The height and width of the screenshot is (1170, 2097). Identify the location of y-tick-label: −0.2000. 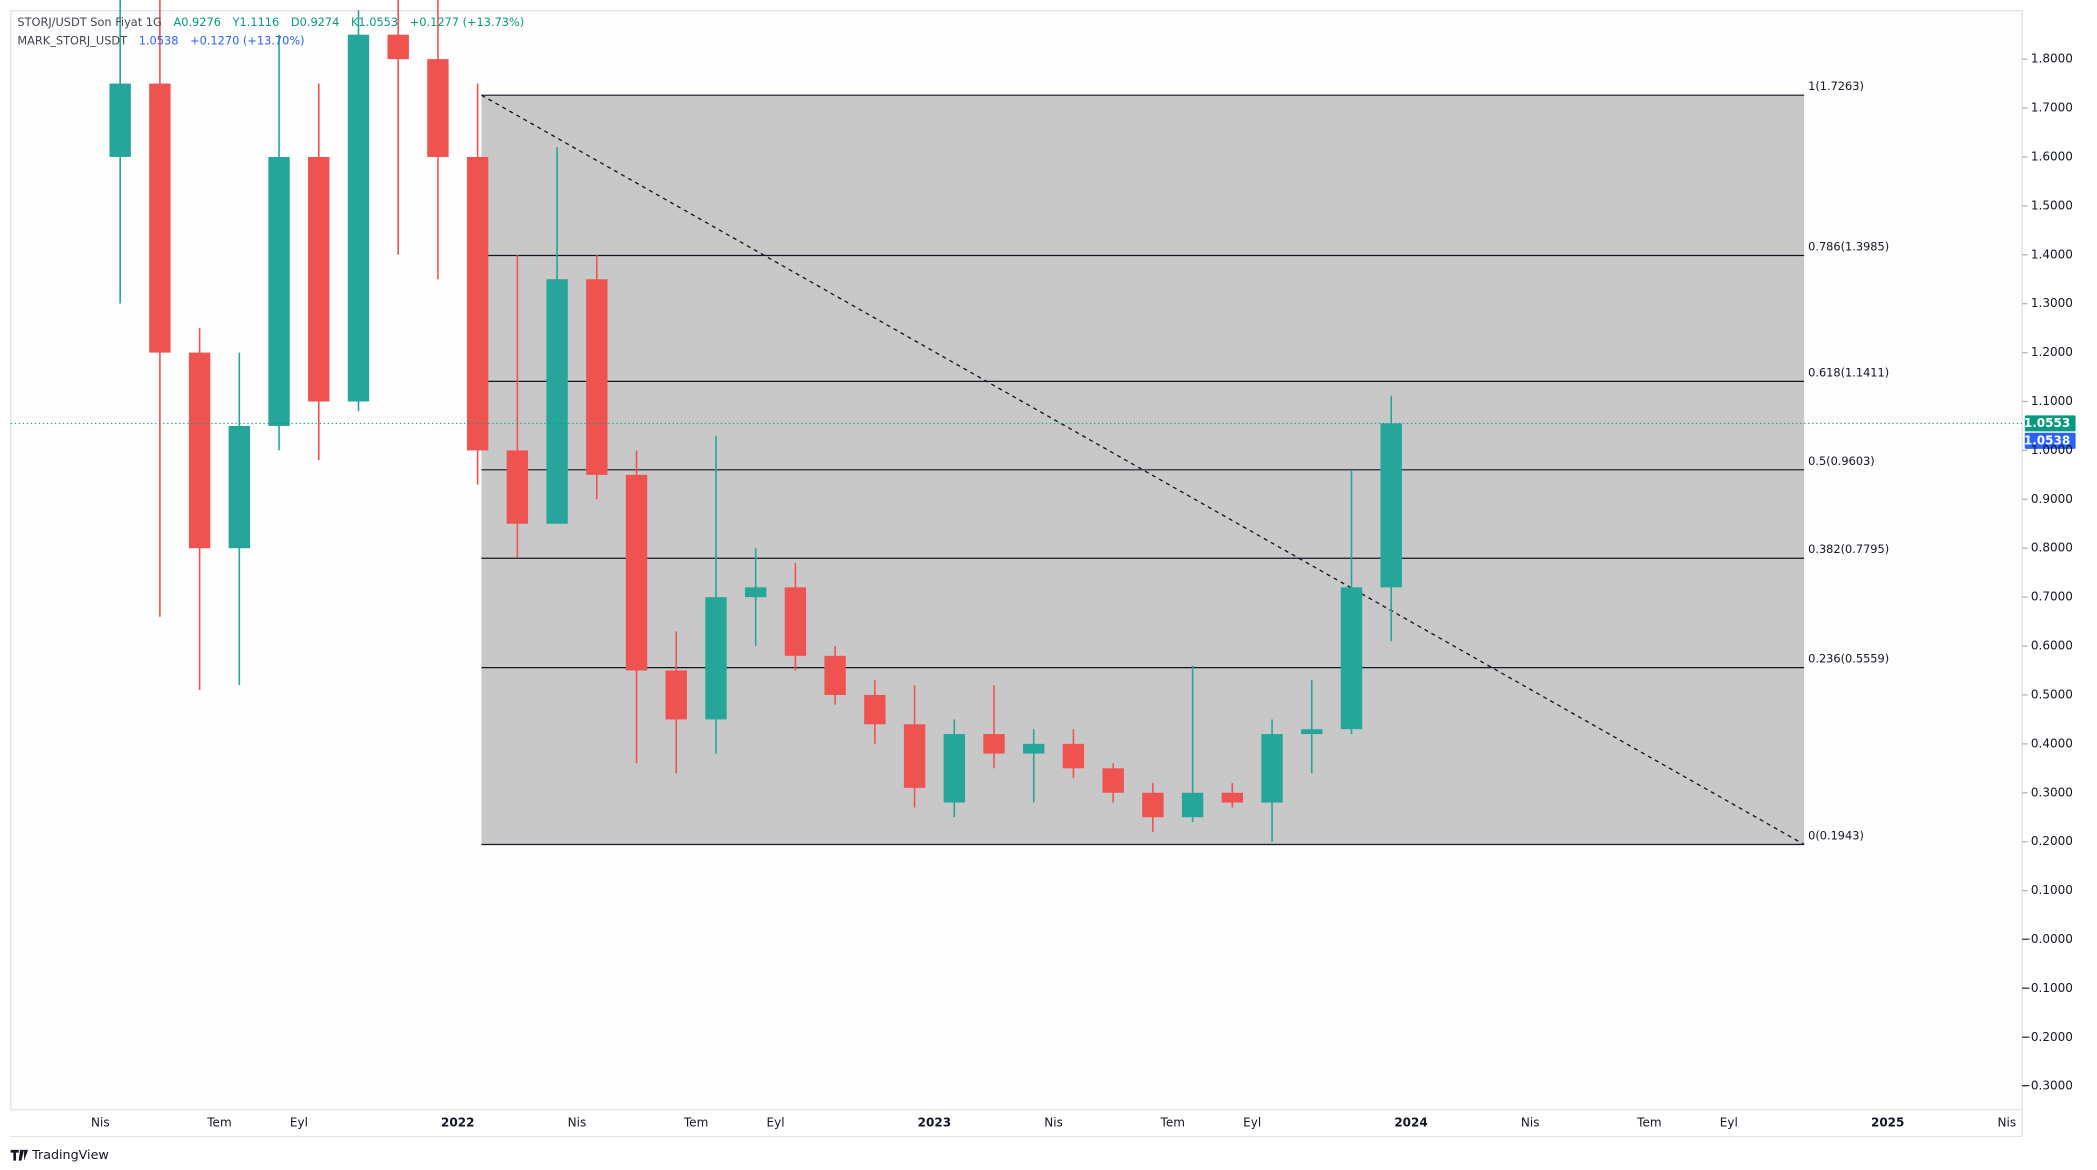
(2047, 1037).